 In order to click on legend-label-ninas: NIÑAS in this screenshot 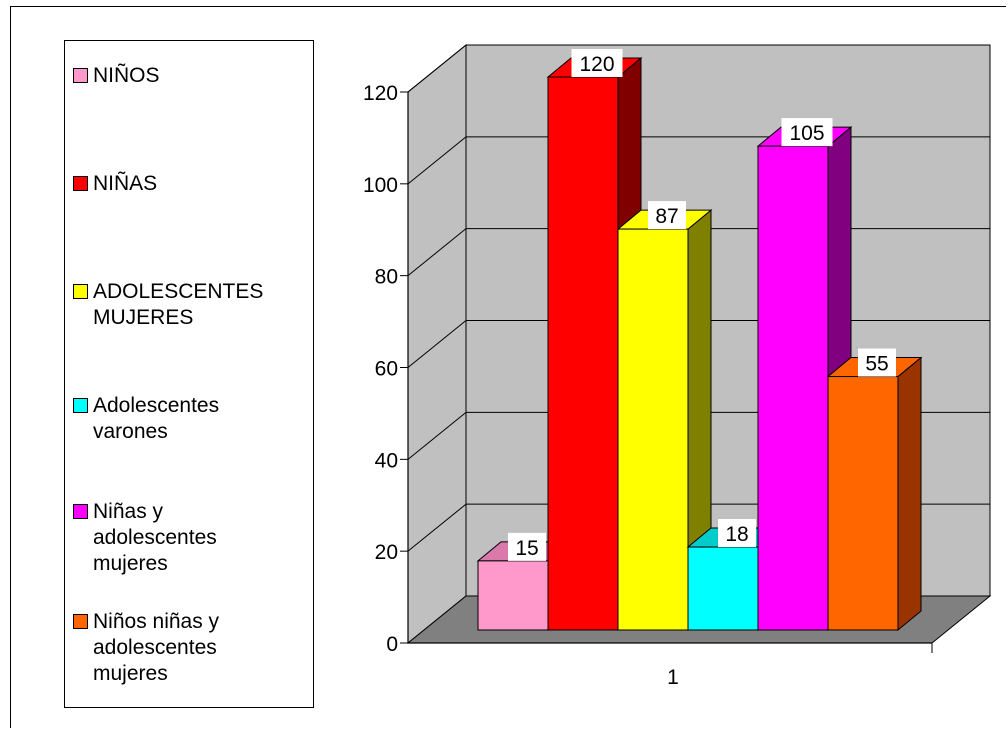, I will do `click(125, 183)`.